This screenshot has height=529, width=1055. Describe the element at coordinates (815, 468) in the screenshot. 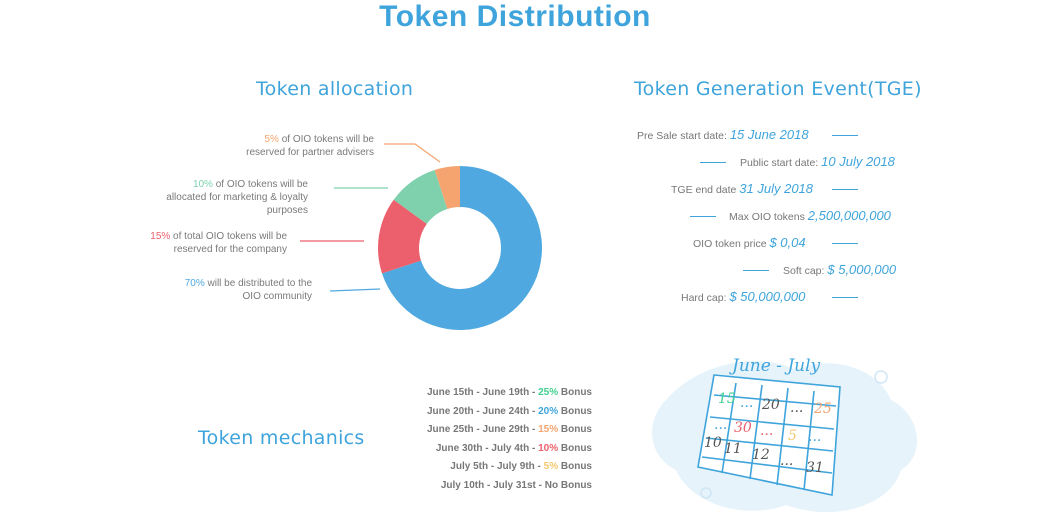

I see `calendar-cell: 31` at that location.